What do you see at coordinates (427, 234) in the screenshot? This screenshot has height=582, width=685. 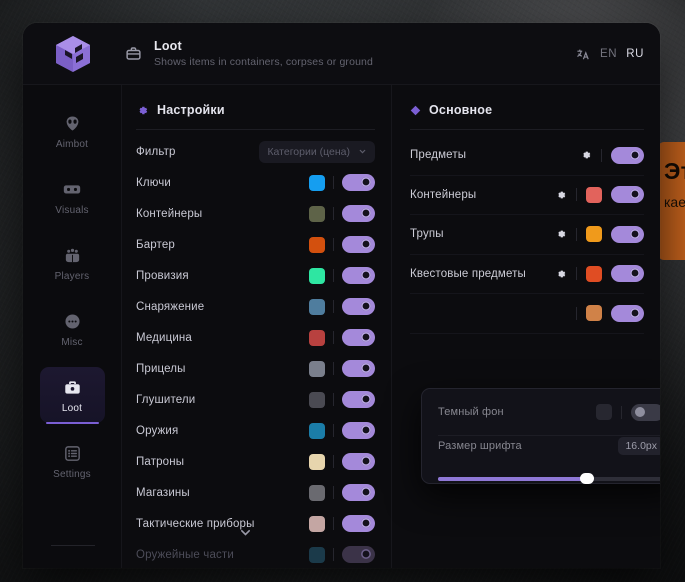 I see `main-option-label: Трупы` at bounding box center [427, 234].